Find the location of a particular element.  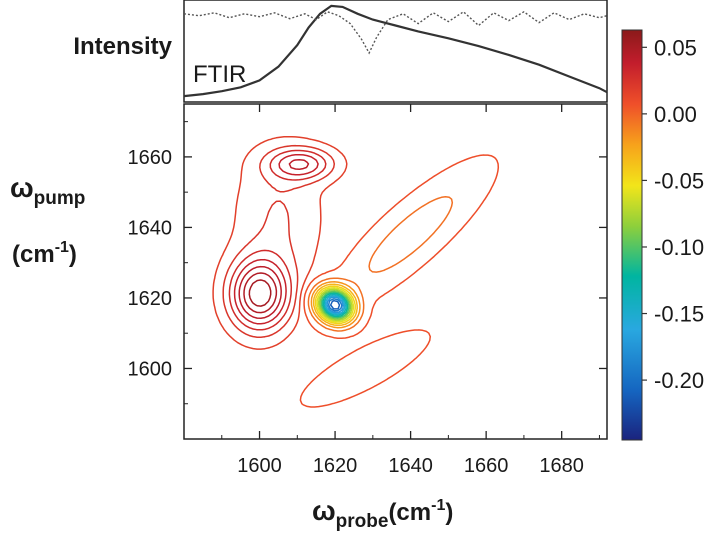

y-axis-label: ωpump is located at coordinates (47, 190).